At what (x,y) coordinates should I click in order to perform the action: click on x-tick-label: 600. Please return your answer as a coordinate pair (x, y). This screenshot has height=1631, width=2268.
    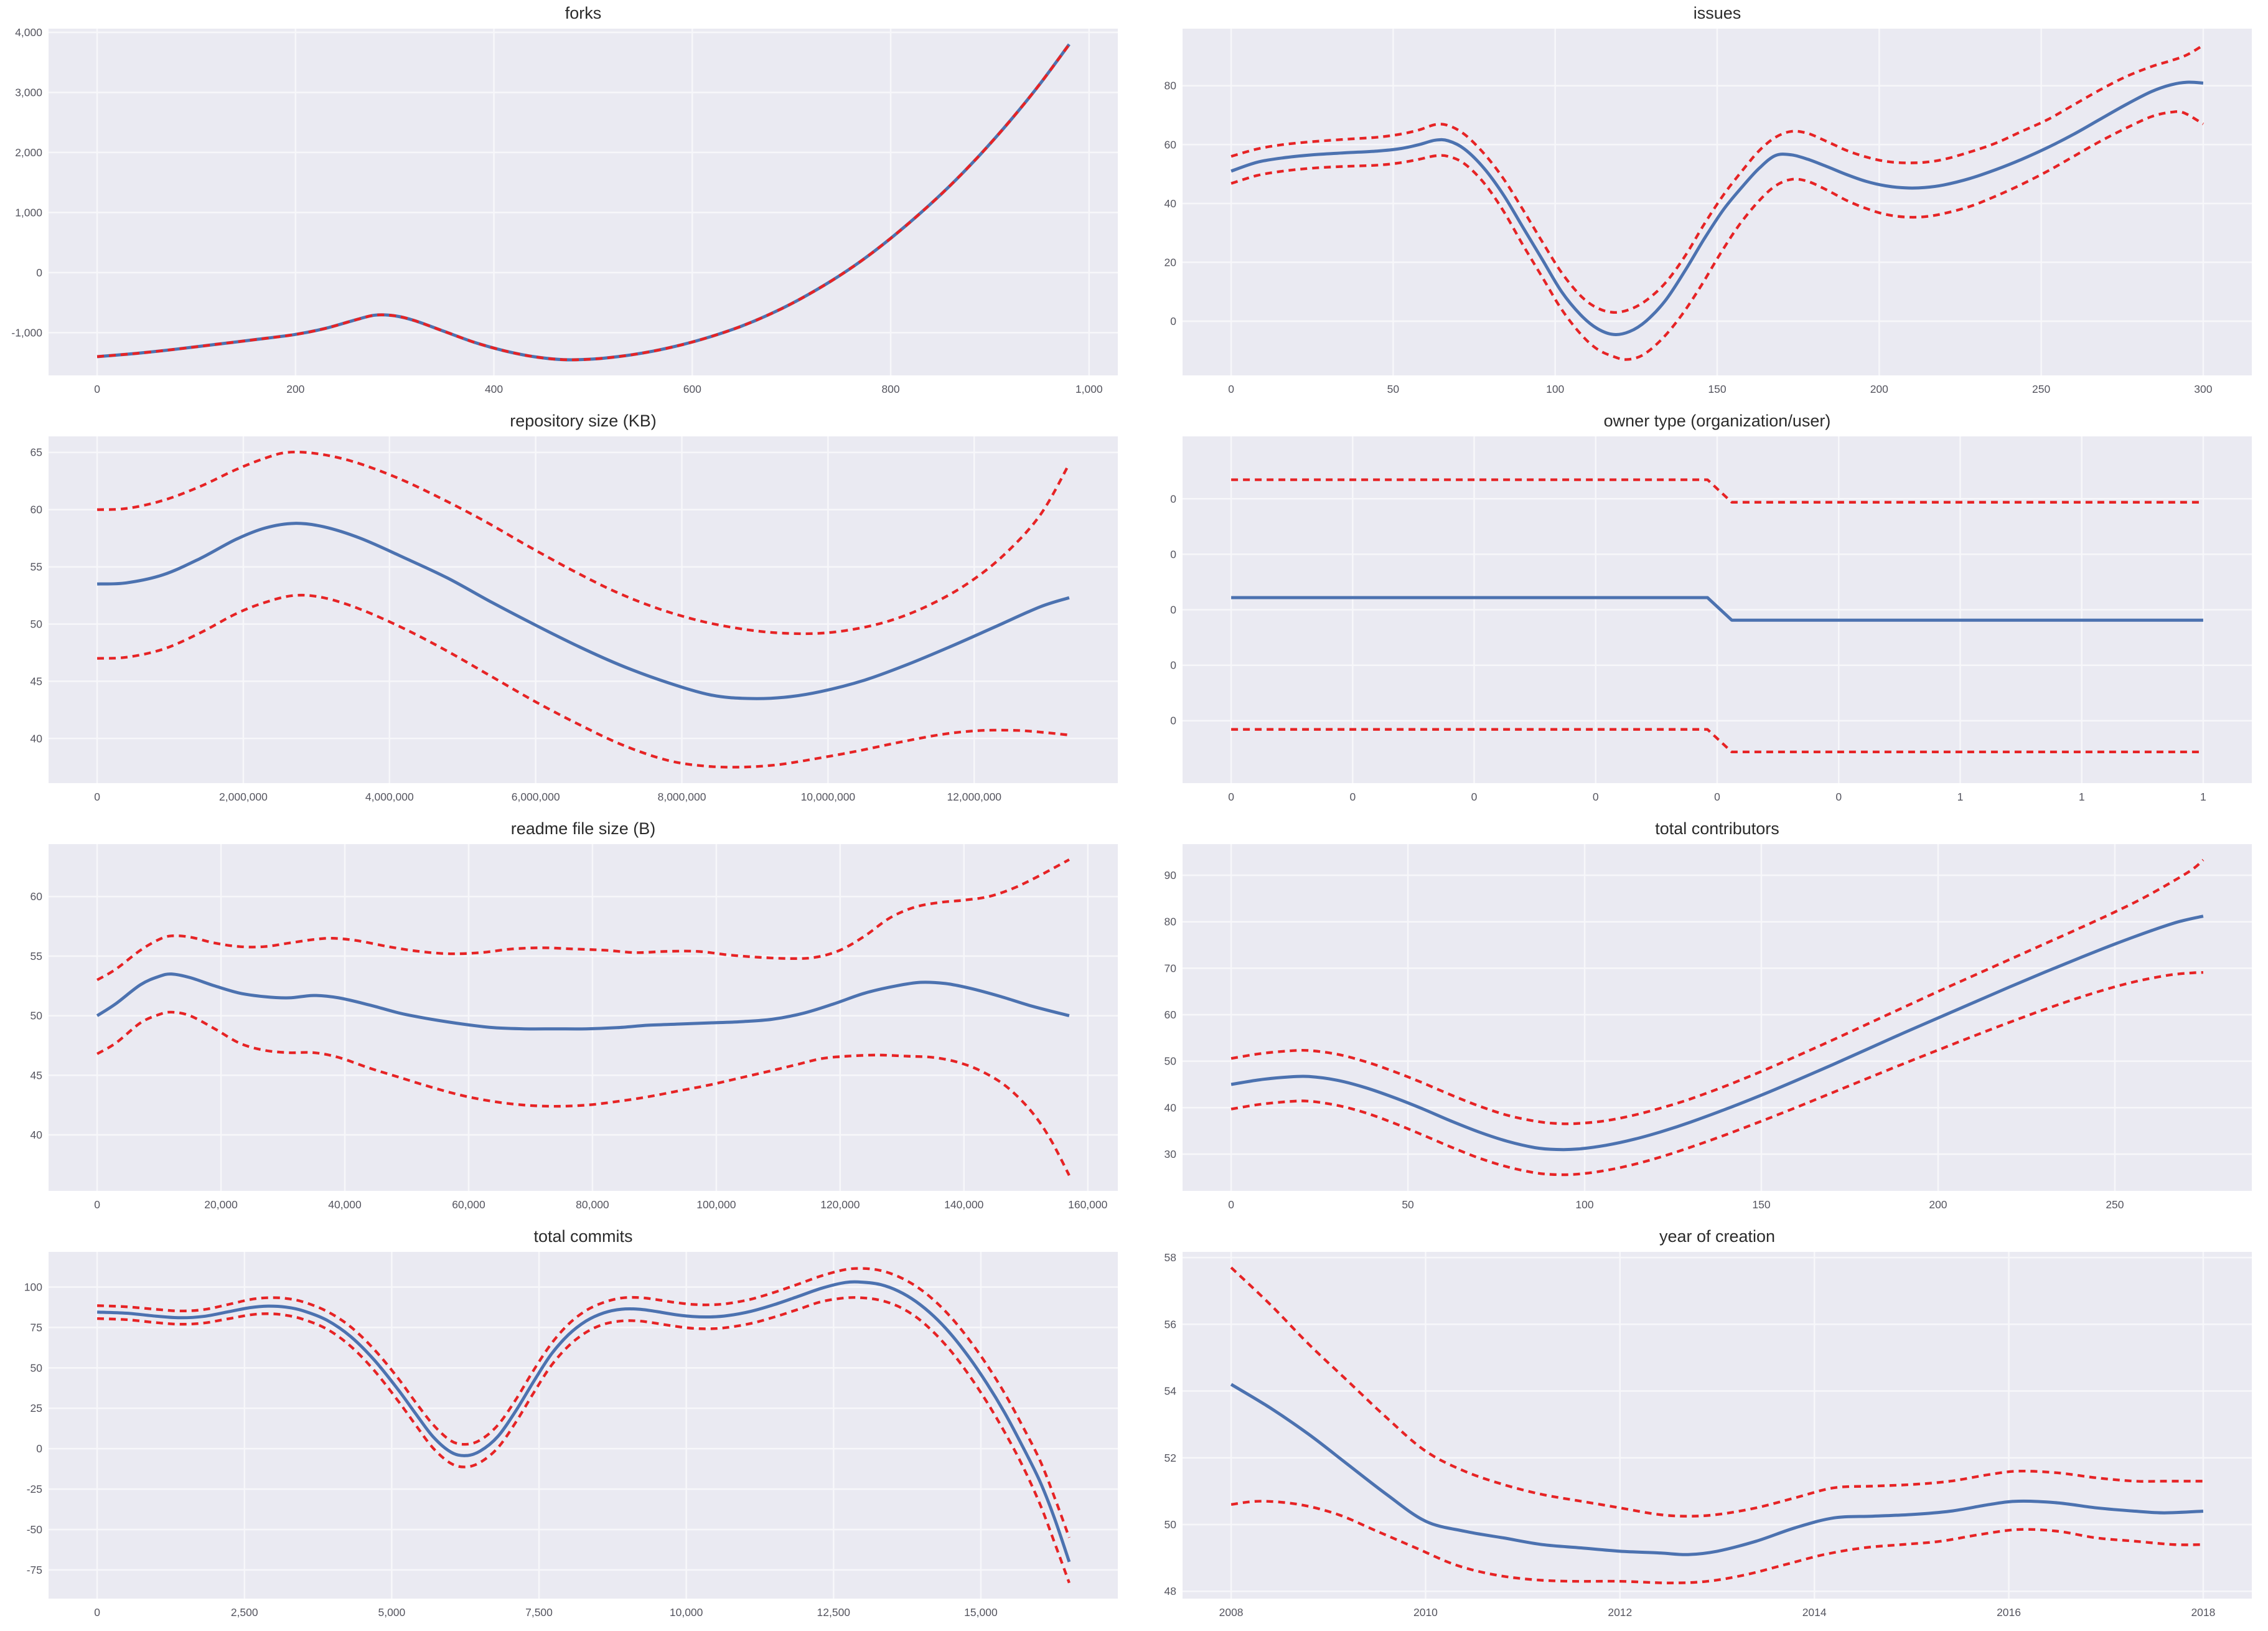
    Looking at the image, I should click on (692, 389).